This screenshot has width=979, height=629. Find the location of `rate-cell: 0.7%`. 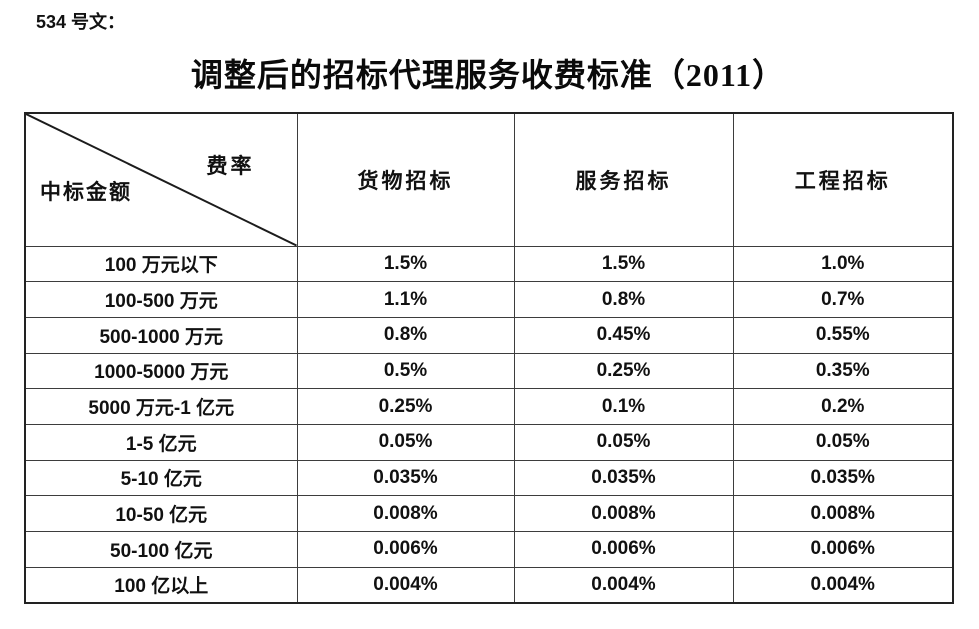

rate-cell: 0.7% is located at coordinates (843, 299).